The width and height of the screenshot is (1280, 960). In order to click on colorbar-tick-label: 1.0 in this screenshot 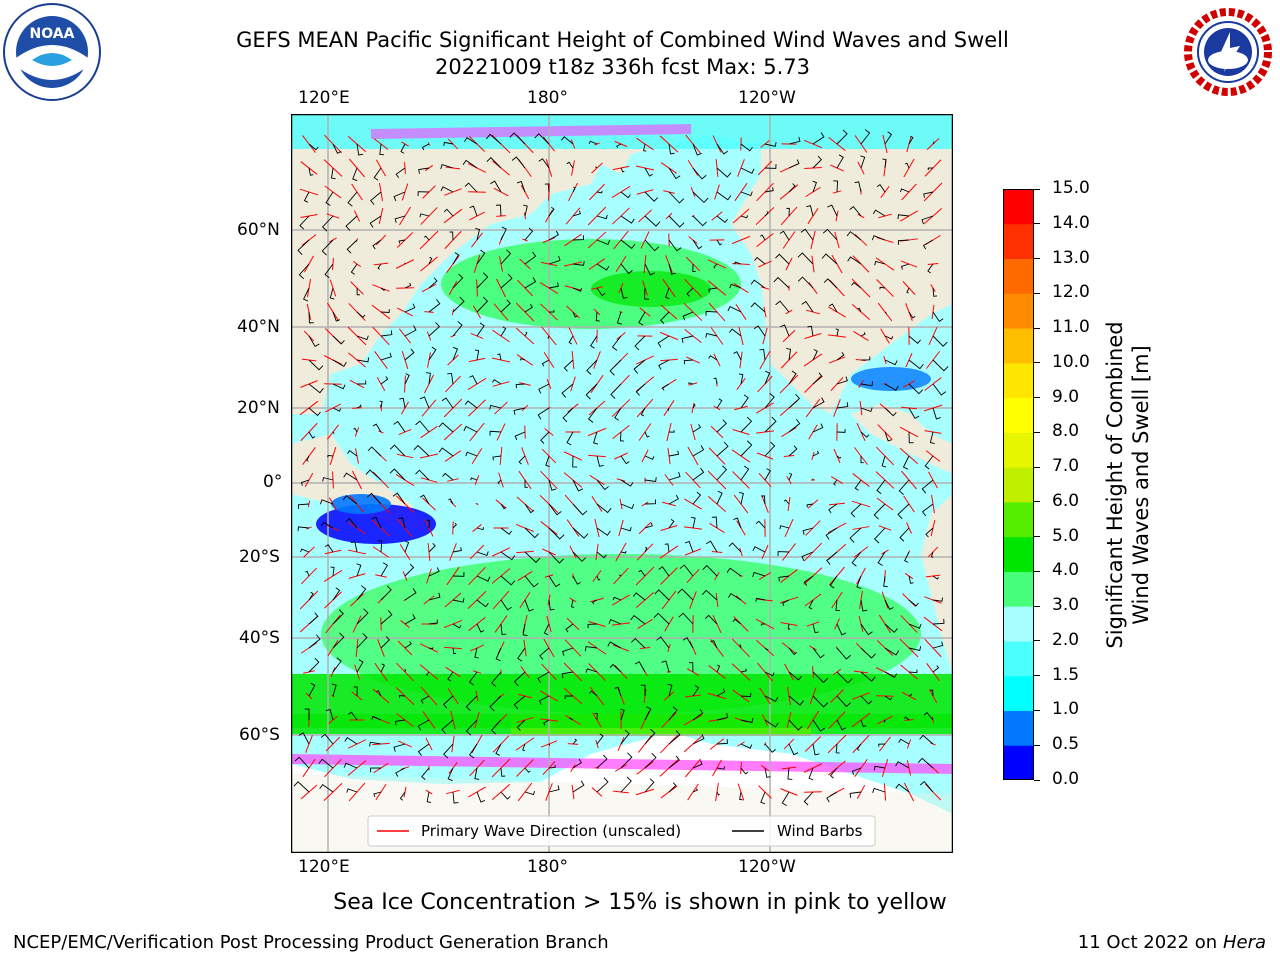, I will do `click(1066, 709)`.